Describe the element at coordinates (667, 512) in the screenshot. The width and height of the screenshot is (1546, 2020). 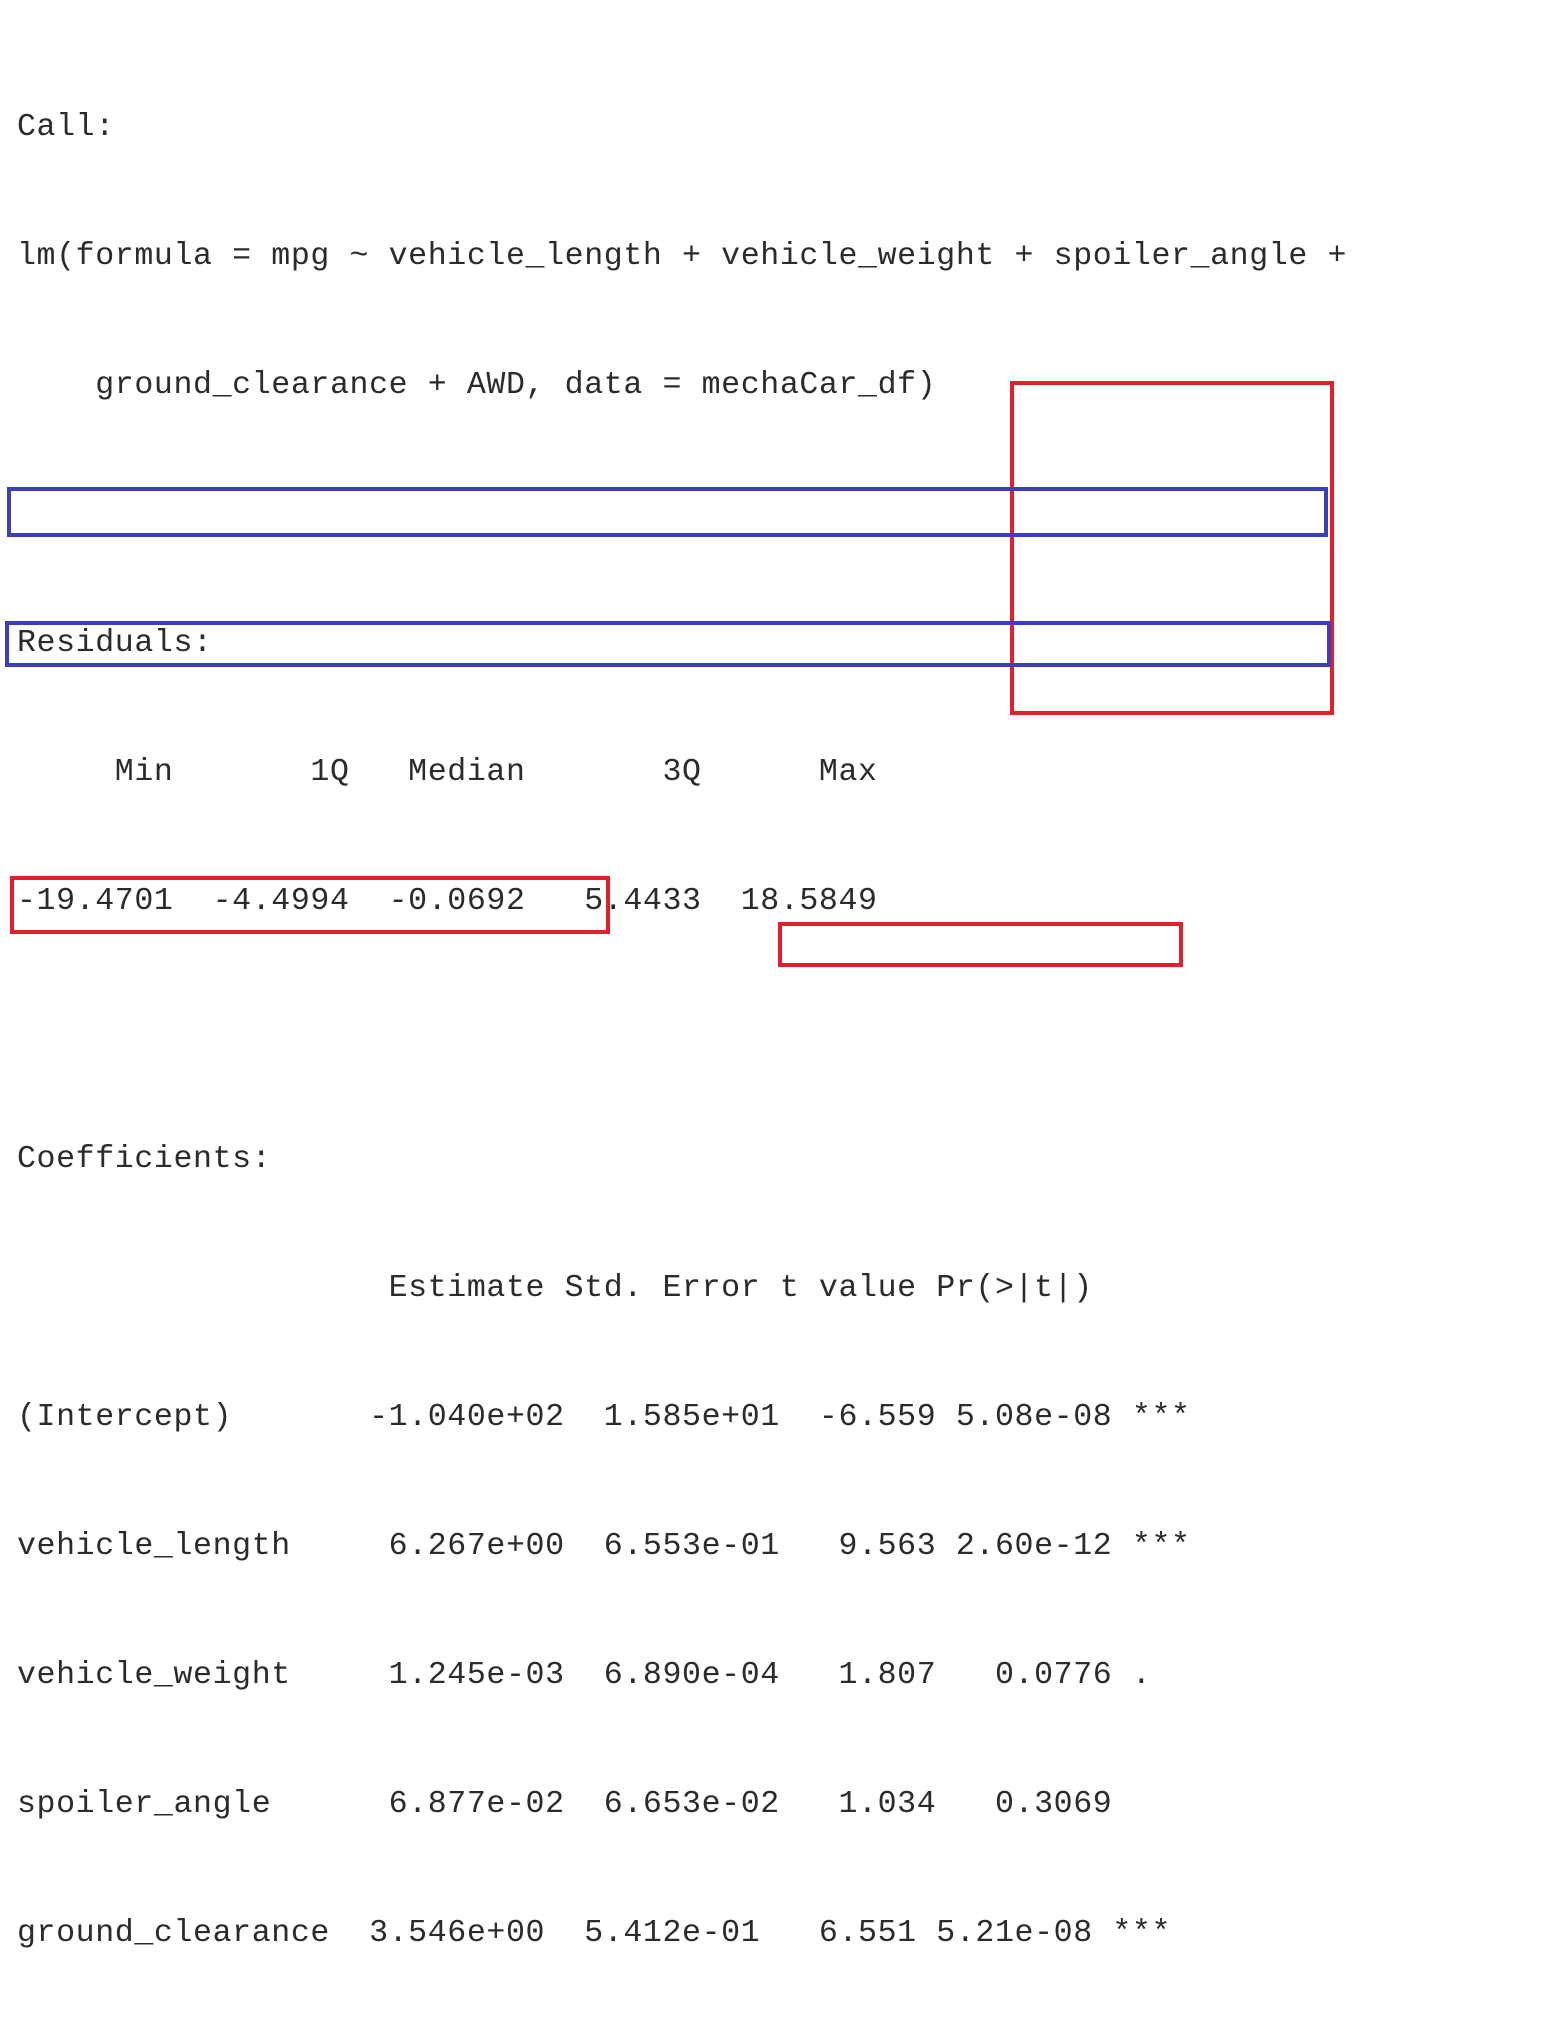
I see `vehicle-length-row-highlight` at that location.